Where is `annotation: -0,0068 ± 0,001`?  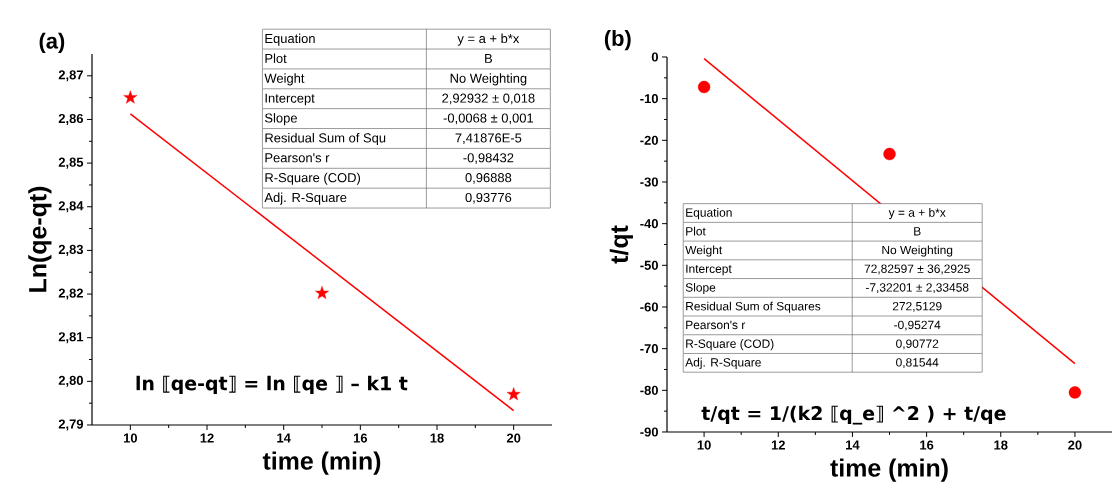
annotation: -0,0068 ± 0,001 is located at coordinates (488, 119).